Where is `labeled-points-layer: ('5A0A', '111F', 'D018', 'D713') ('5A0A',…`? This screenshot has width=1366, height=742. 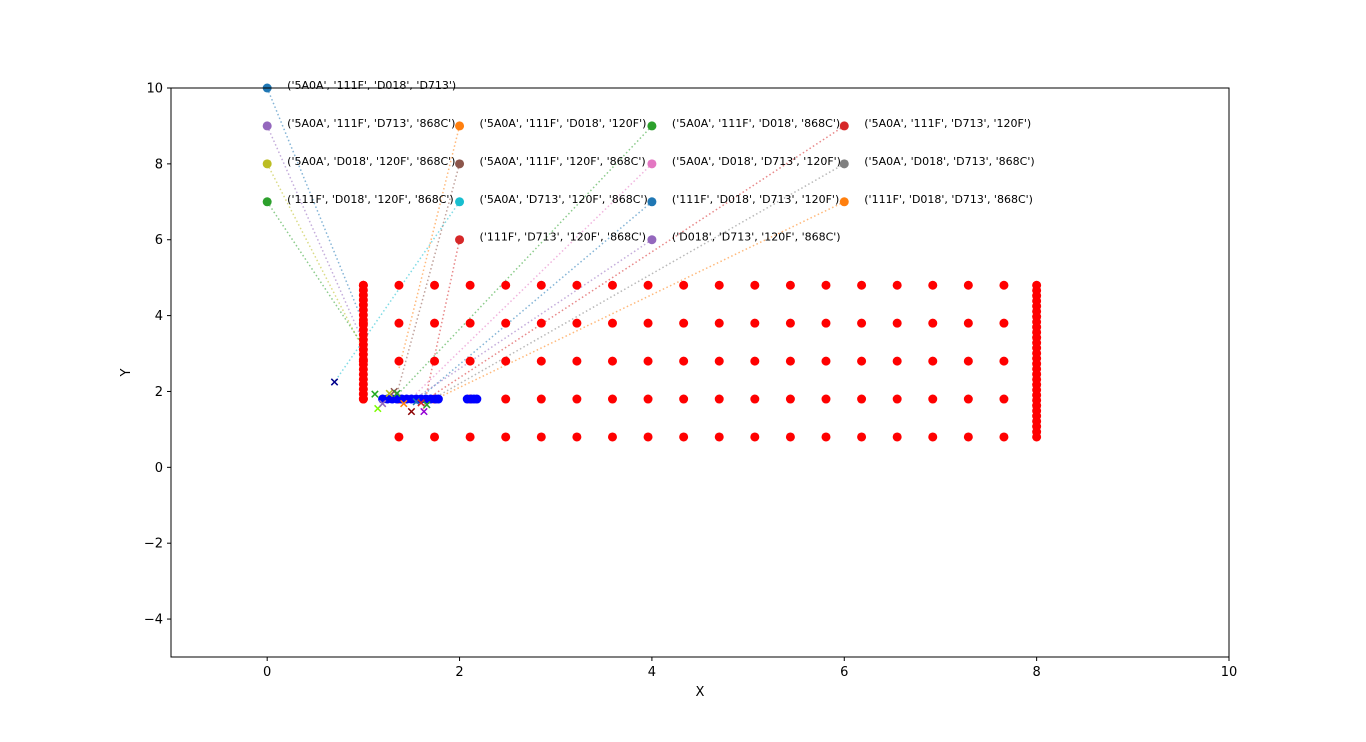 labeled-points-layer: ('5A0A', '111F', 'D018', 'D713') ('5A0A',… is located at coordinates (648, 162).